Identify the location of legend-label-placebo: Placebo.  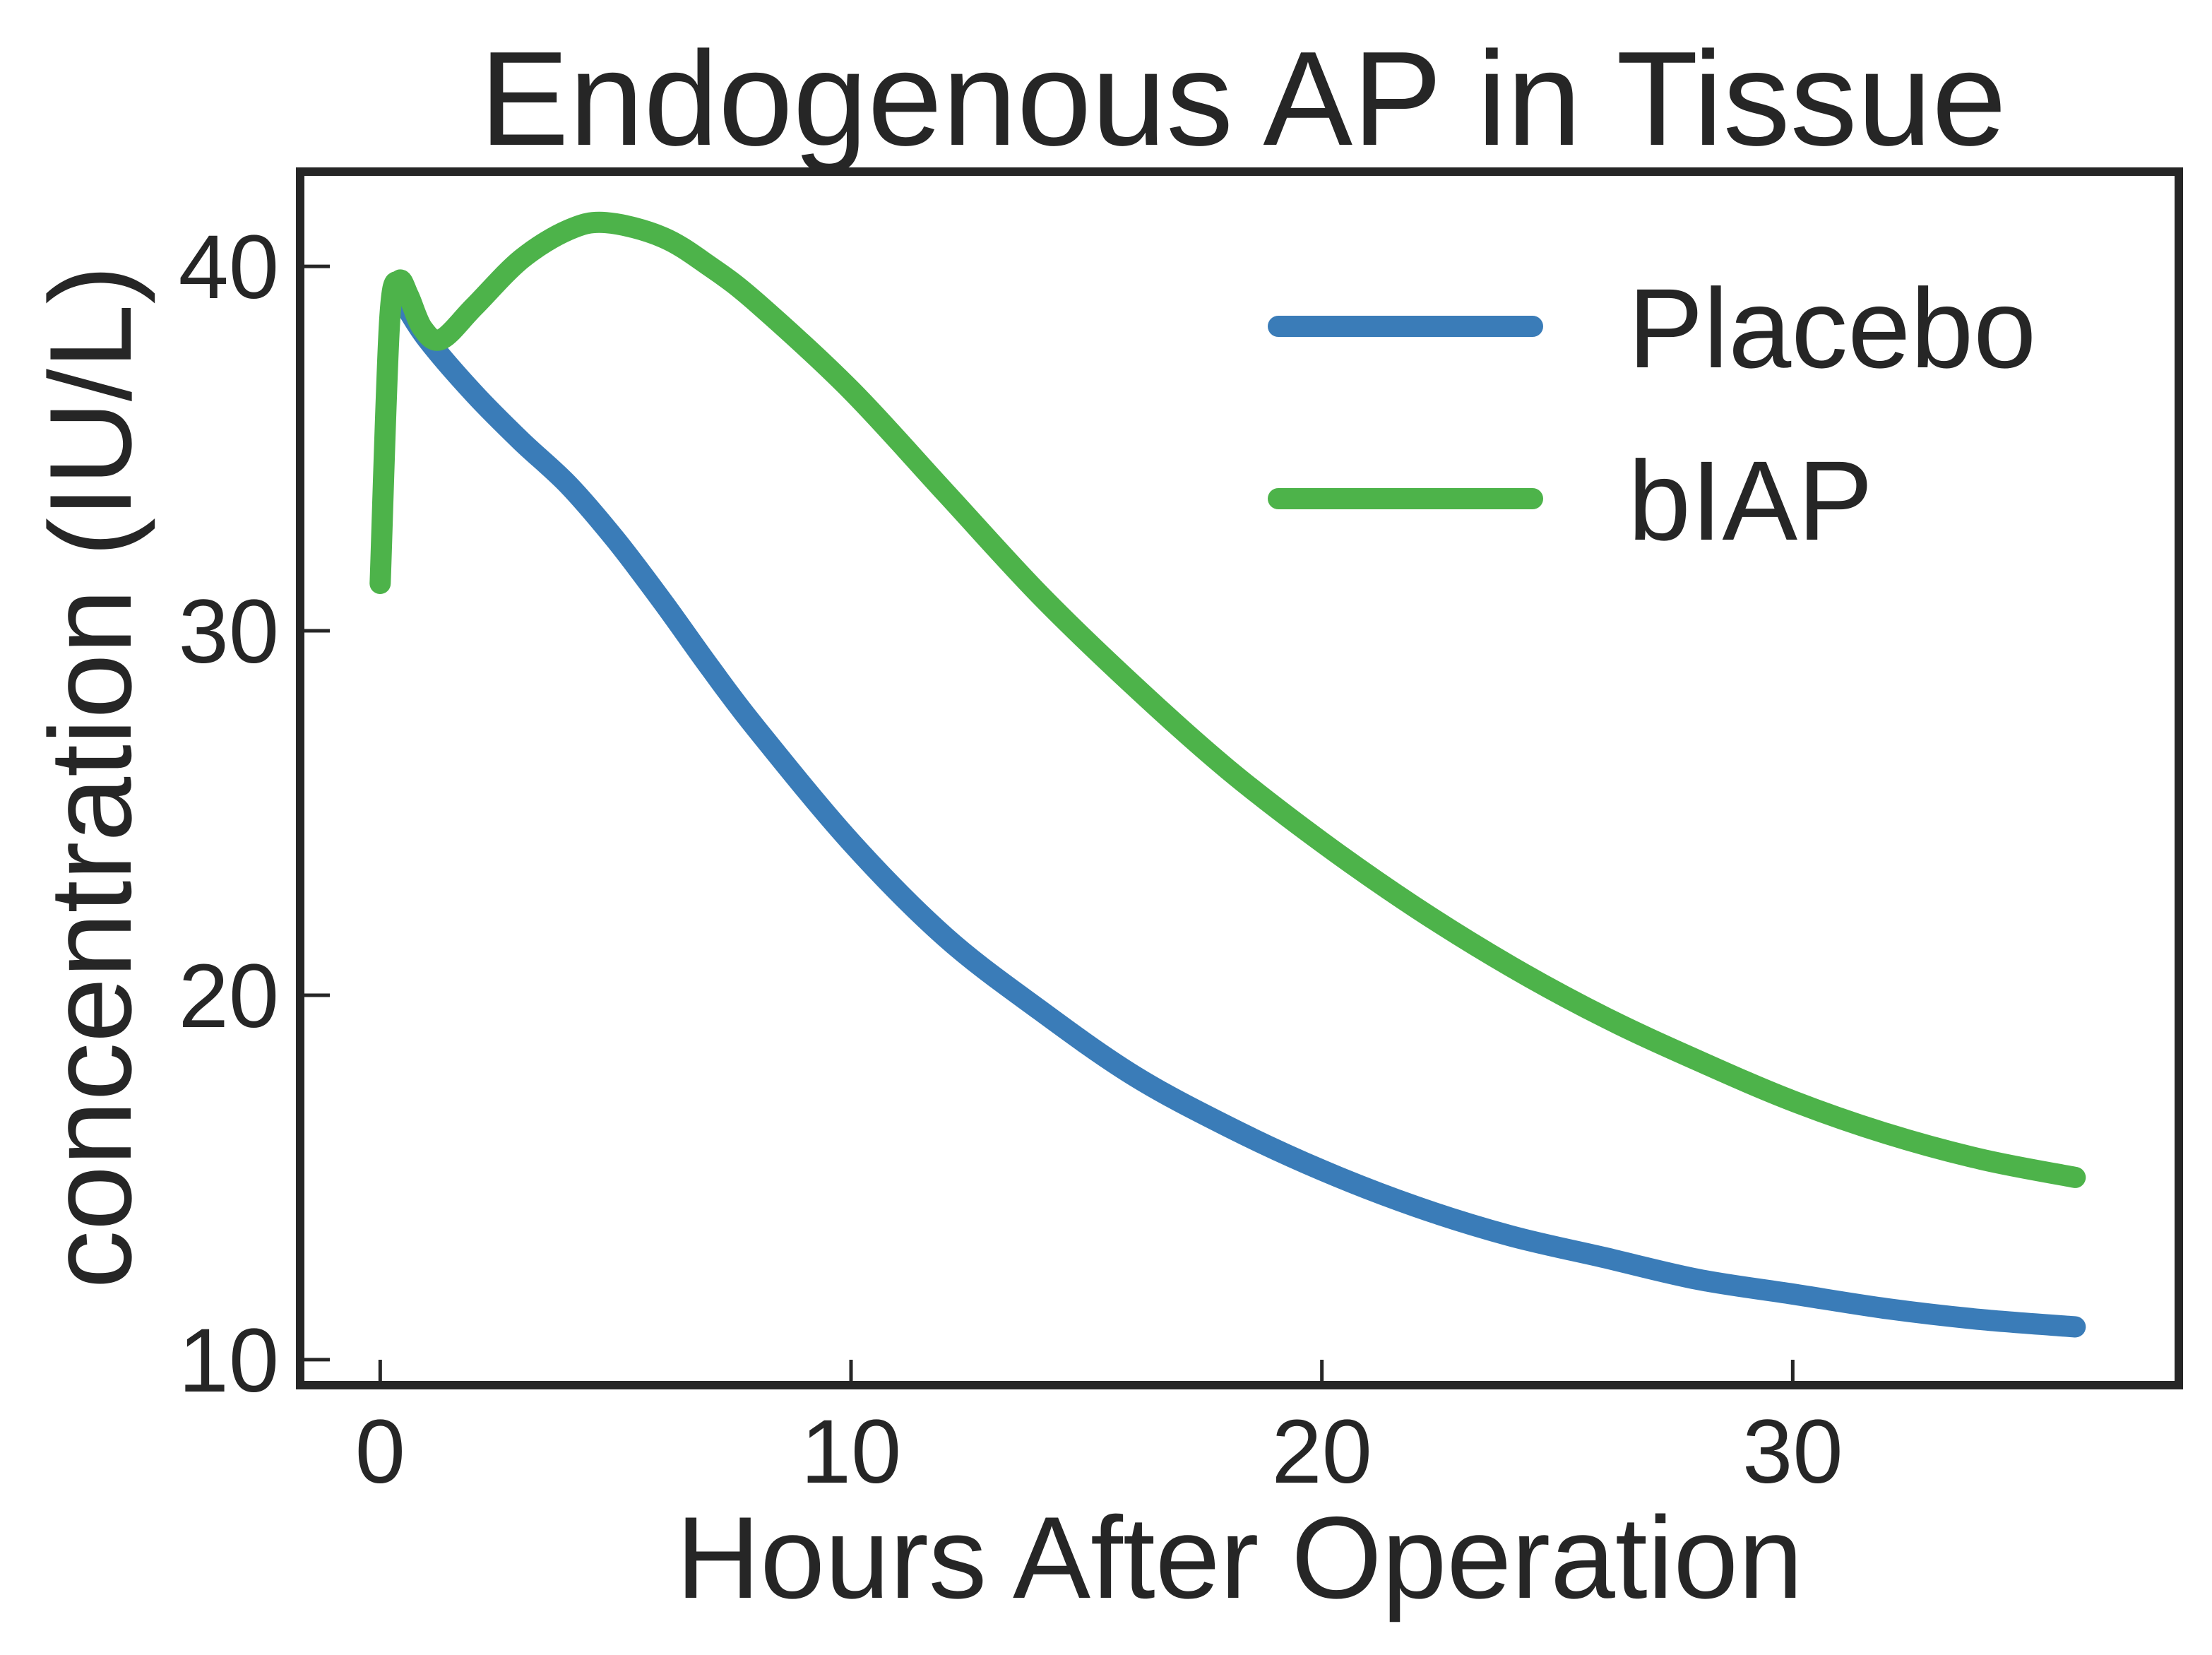
(1832, 328).